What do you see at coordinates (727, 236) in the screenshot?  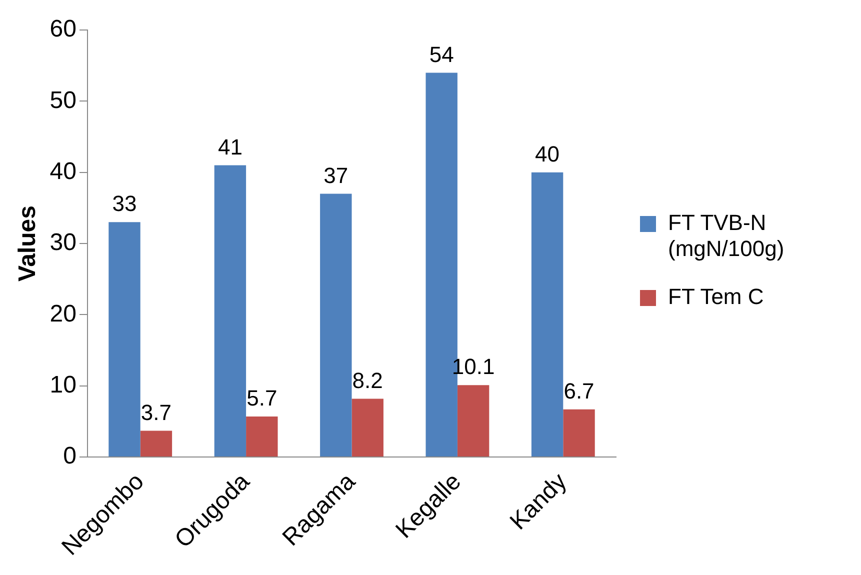 I see `legend-label: FT TVB-N (mgN/100g)` at bounding box center [727, 236].